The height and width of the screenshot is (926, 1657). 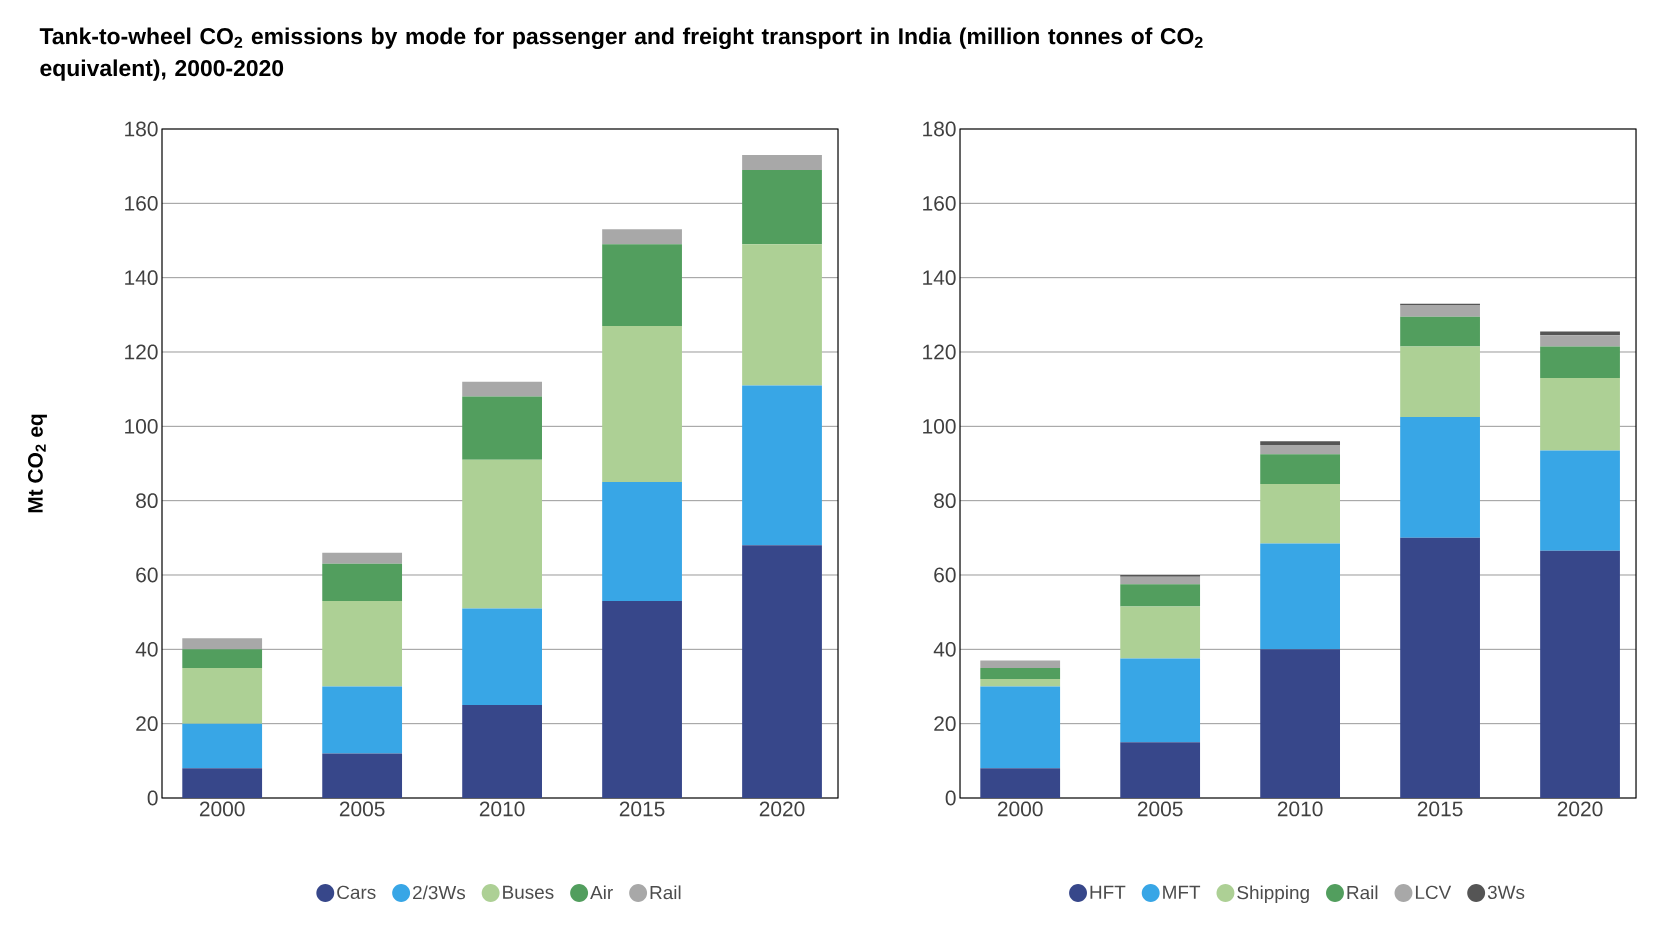 What do you see at coordinates (1182, 892) in the screenshot?
I see `legend-label: MFT` at bounding box center [1182, 892].